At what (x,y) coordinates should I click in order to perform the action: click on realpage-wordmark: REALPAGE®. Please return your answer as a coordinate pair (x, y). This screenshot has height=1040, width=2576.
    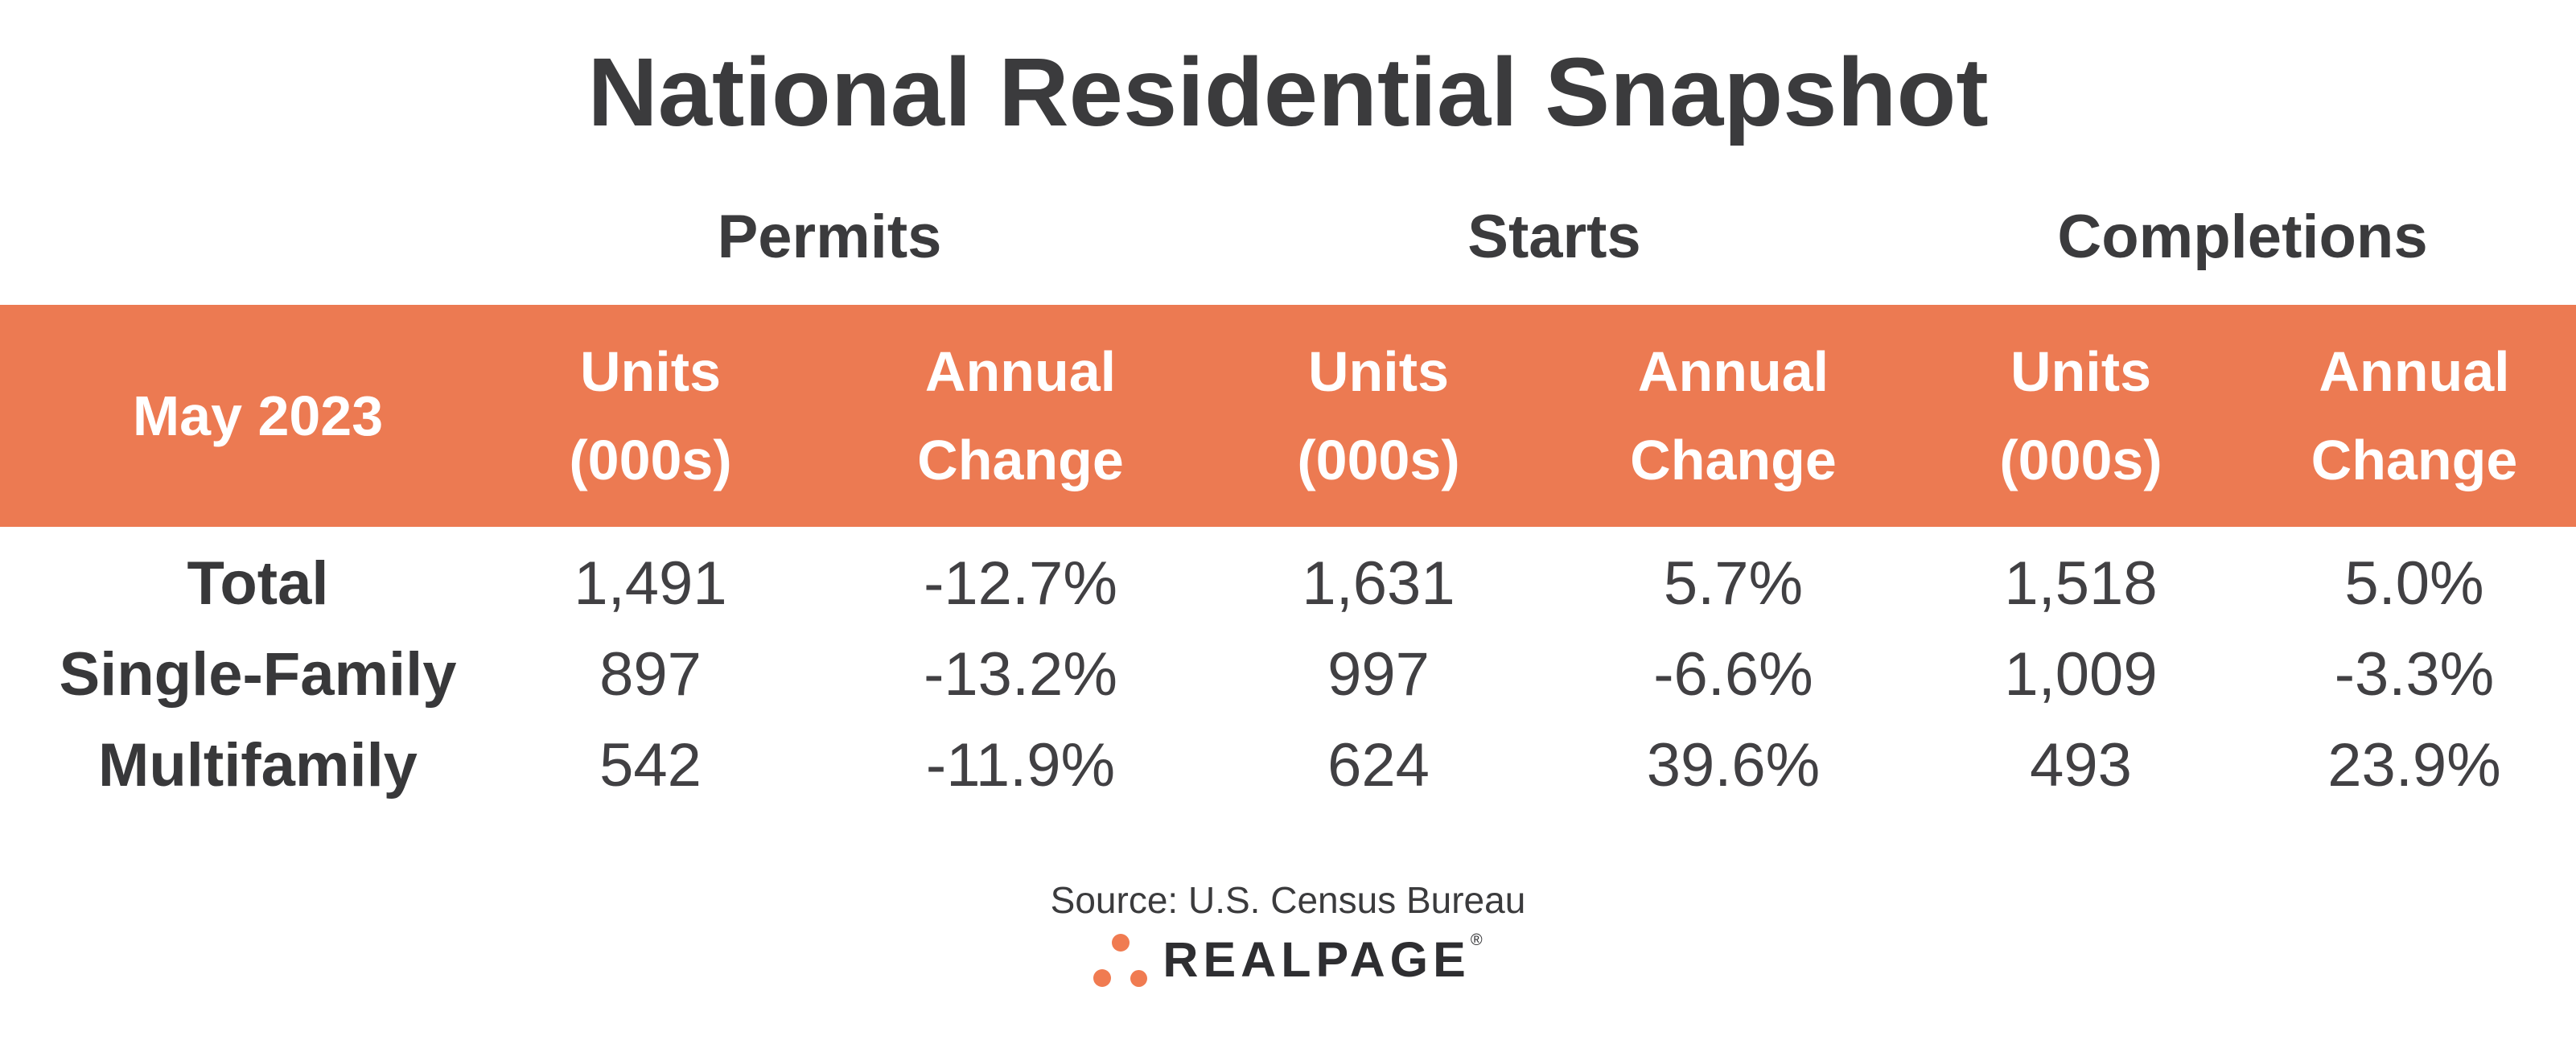
    Looking at the image, I should click on (1322, 960).